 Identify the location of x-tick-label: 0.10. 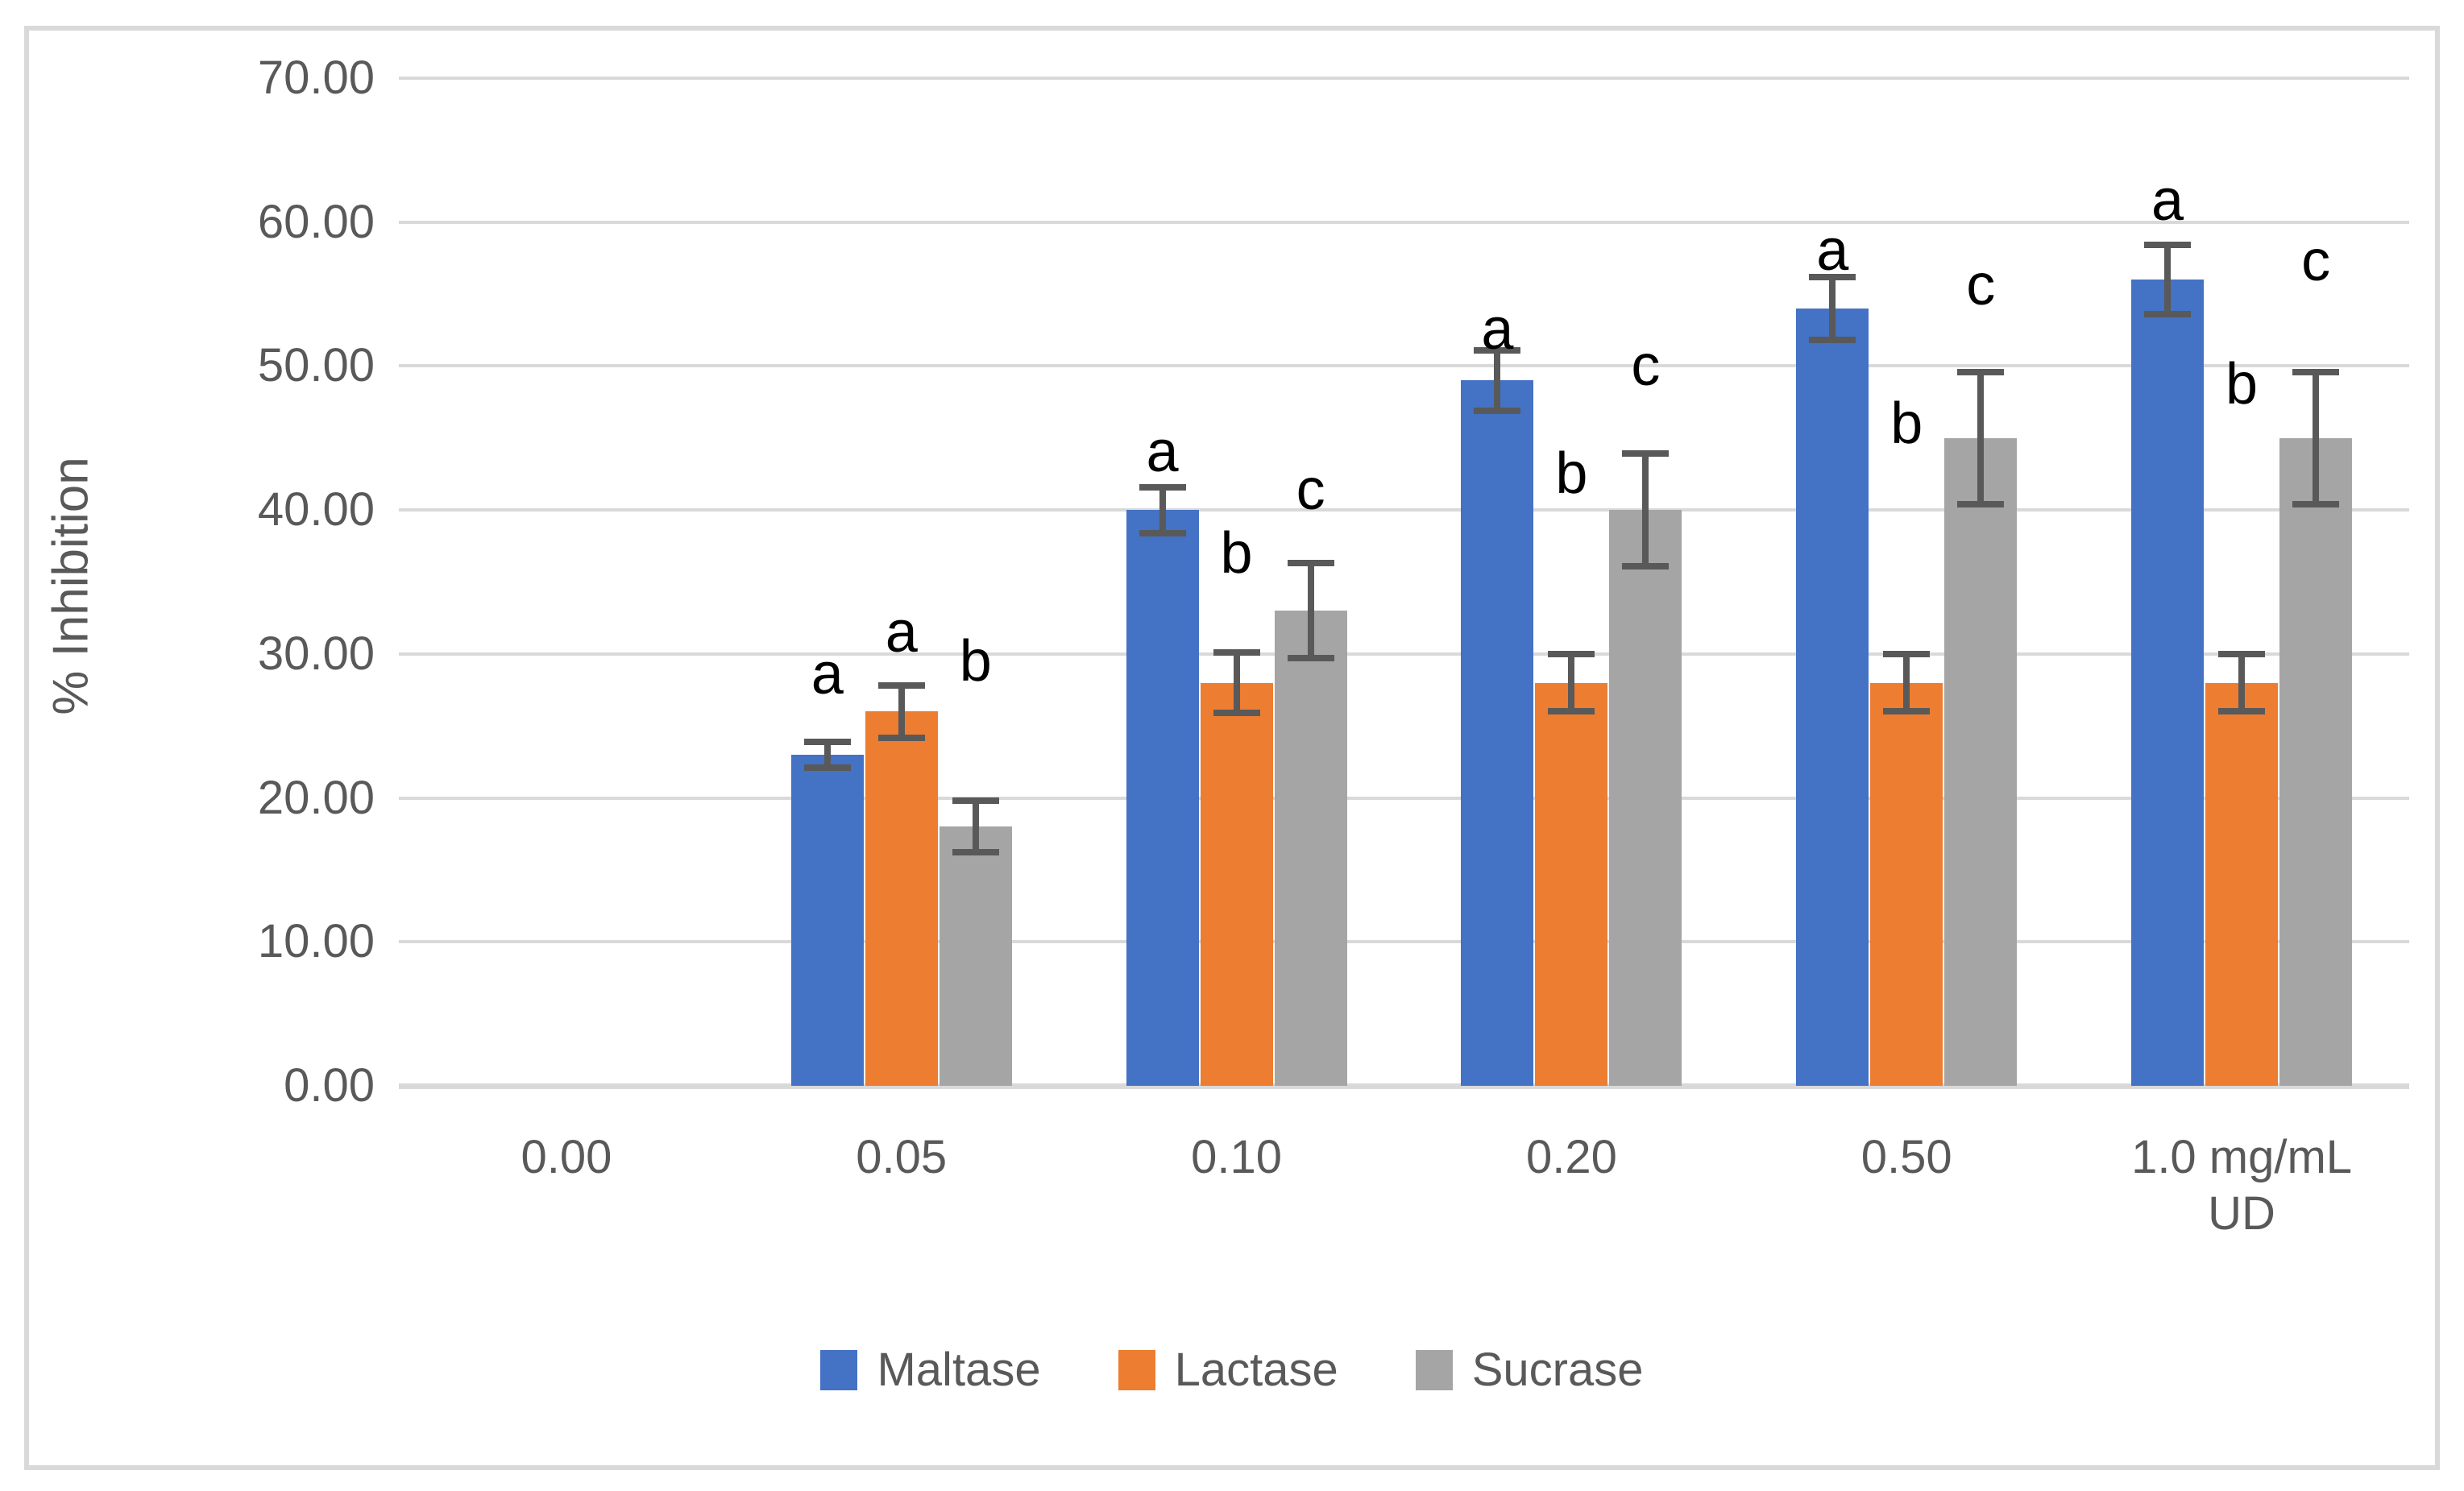
(1237, 1157).